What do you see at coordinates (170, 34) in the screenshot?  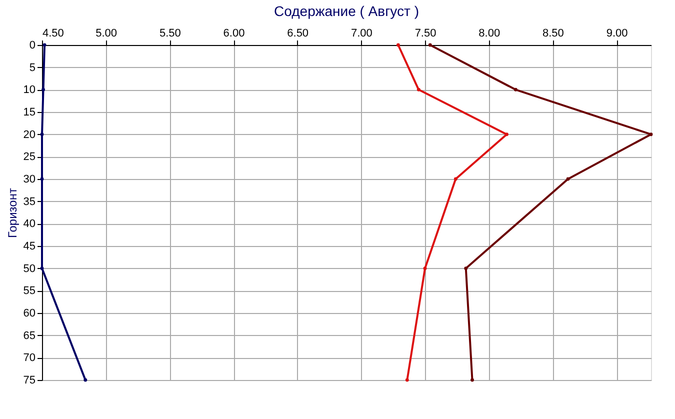 I see `x-tick-label: 5.50` at bounding box center [170, 34].